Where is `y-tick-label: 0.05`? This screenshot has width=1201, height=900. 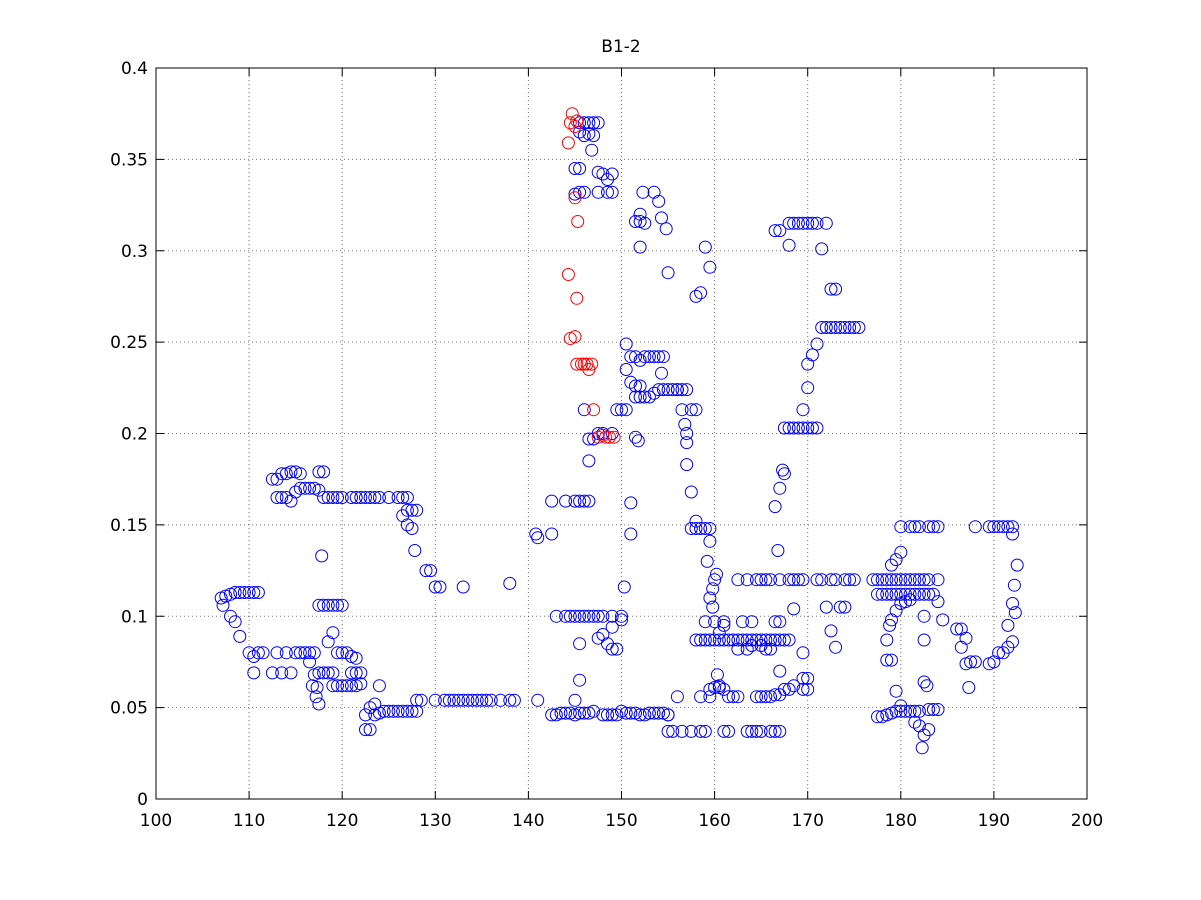 y-tick-label: 0.05 is located at coordinates (129, 709).